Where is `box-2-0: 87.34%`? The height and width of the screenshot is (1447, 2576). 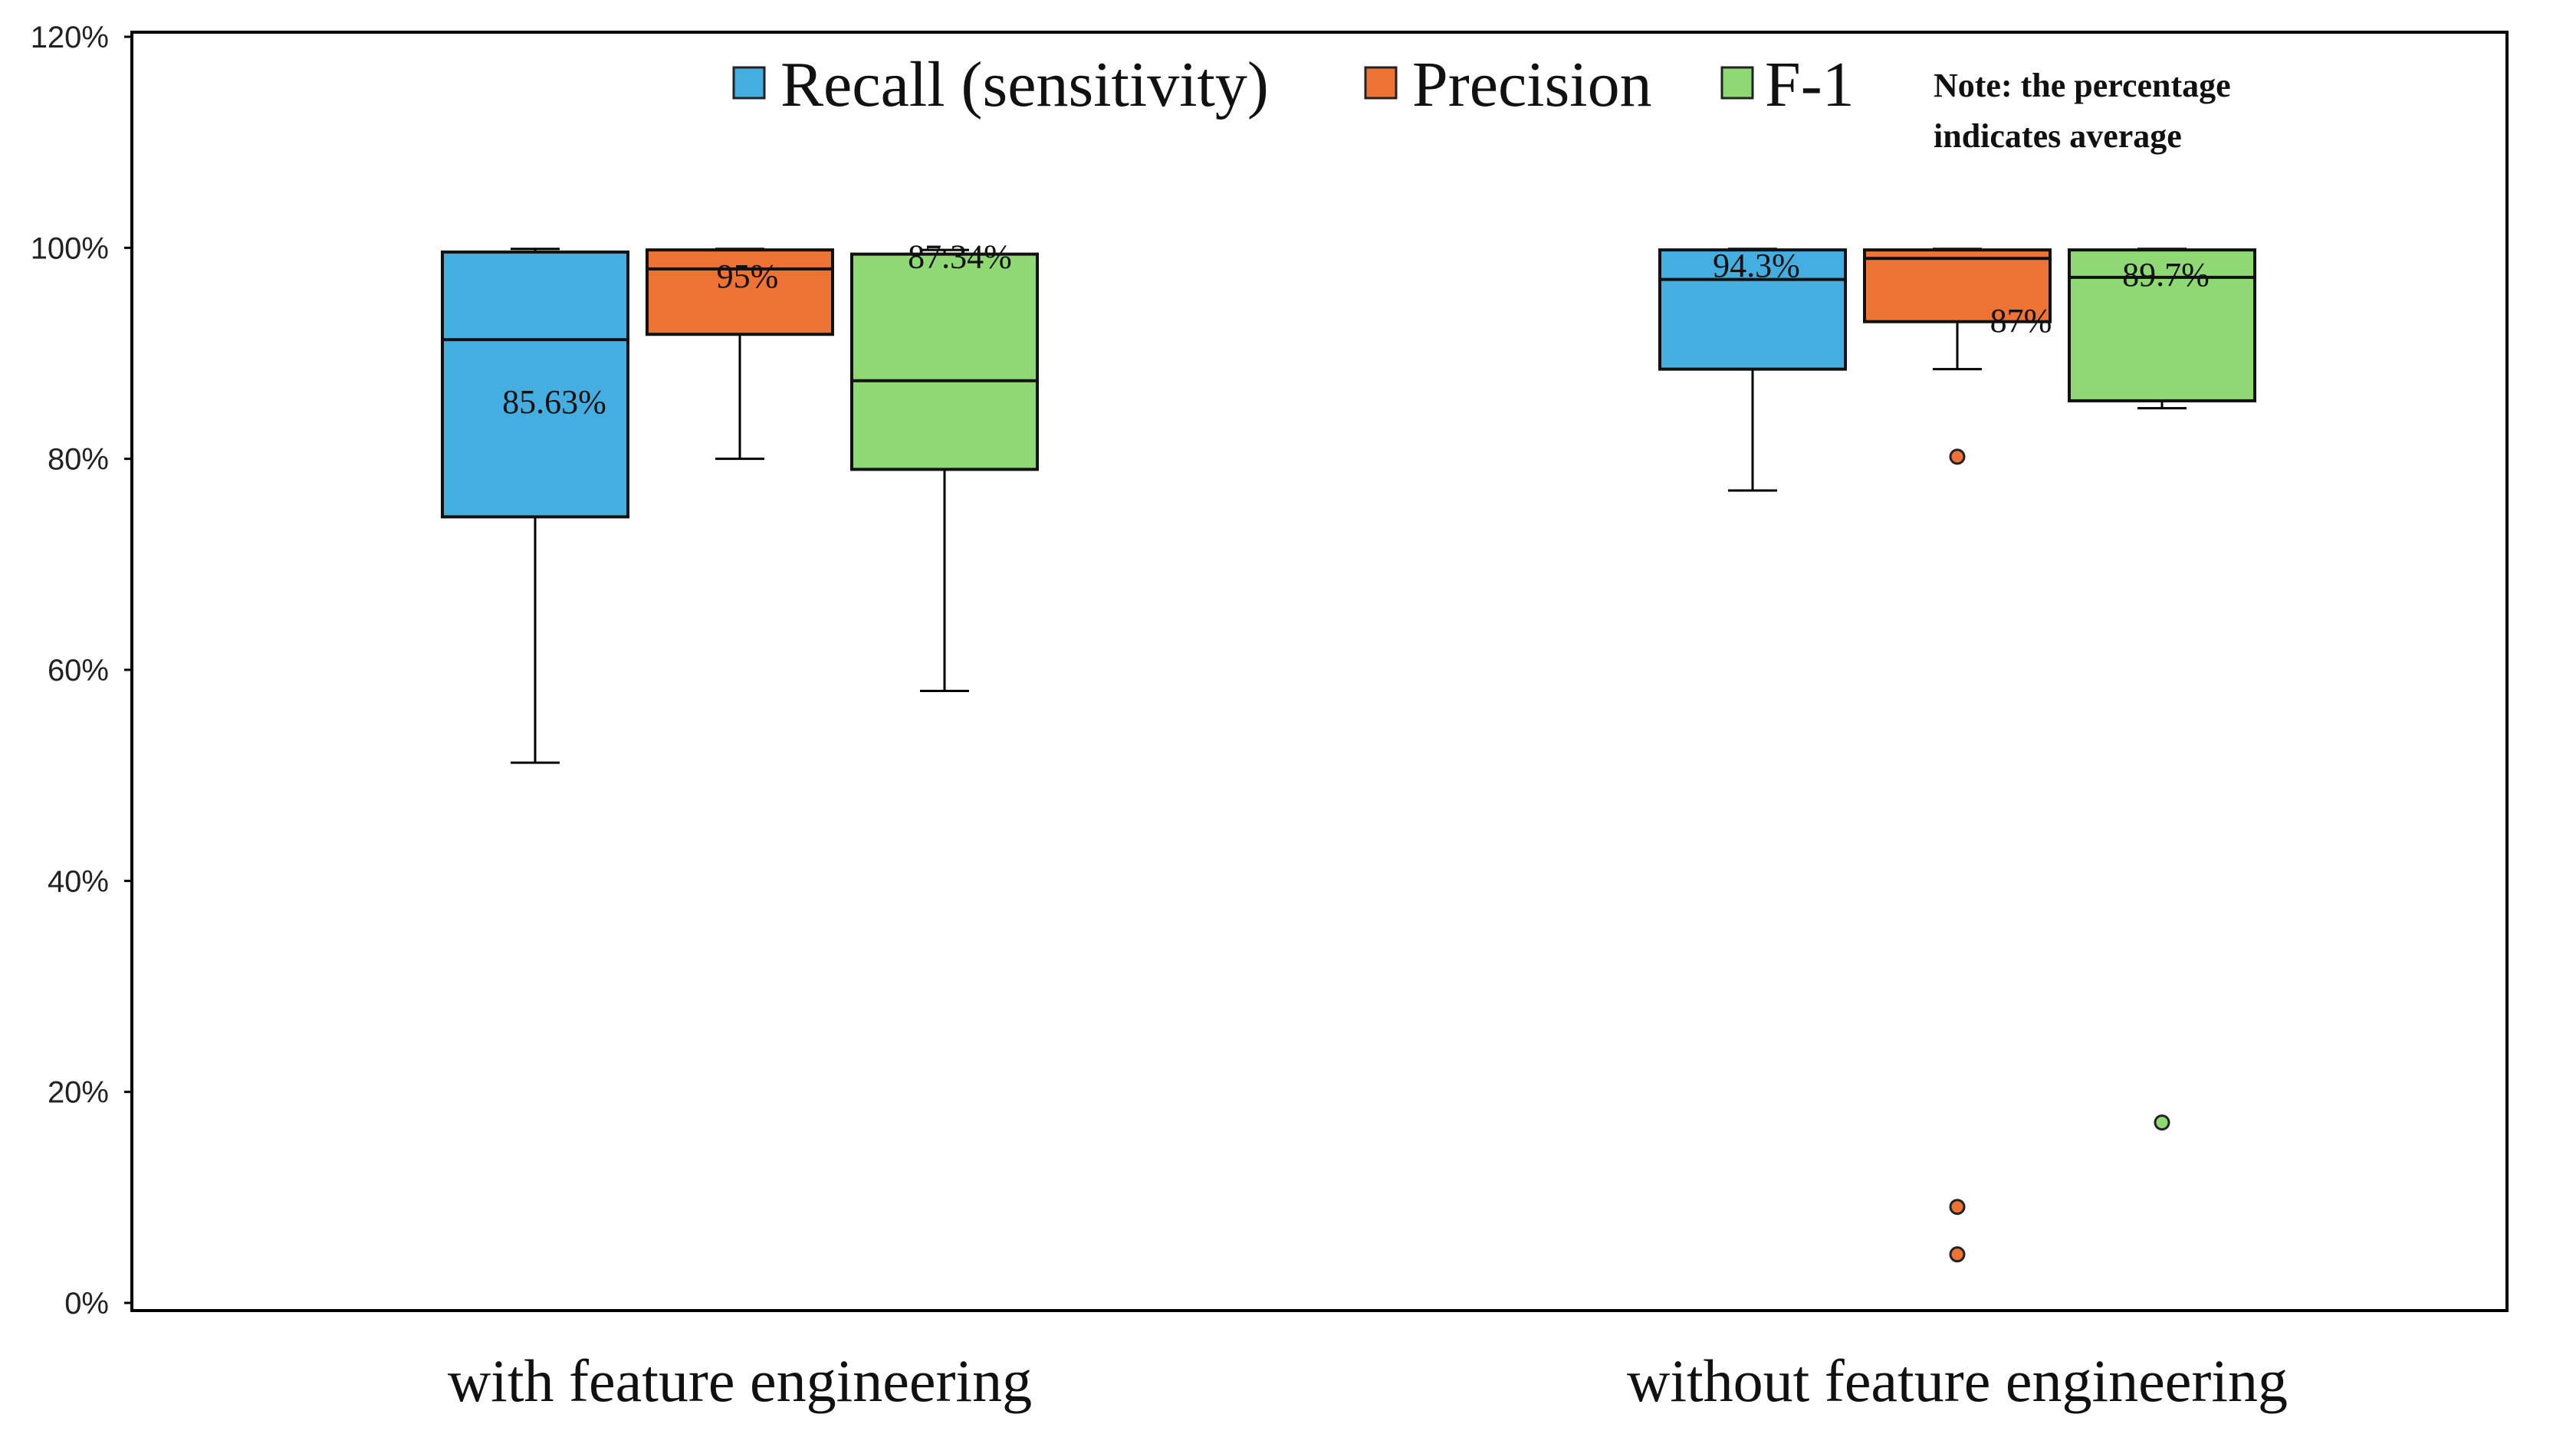
box-2-0: 87.34% is located at coordinates (945, 465).